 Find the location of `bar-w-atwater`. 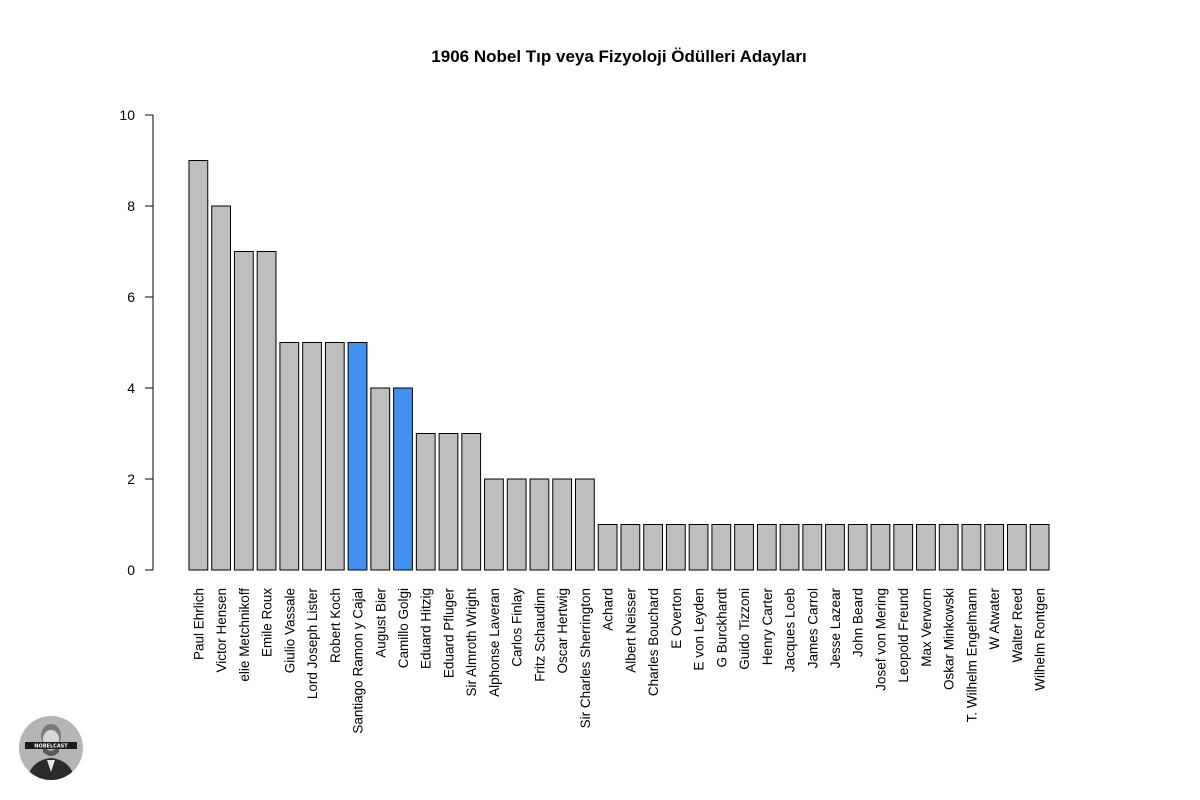

bar-w-atwater is located at coordinates (994, 547).